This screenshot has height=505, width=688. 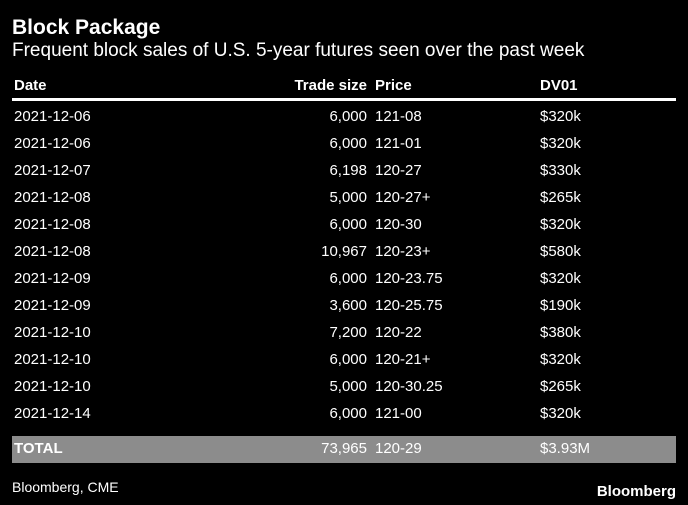 I want to click on table-cell: 7,200, so click(x=348, y=332).